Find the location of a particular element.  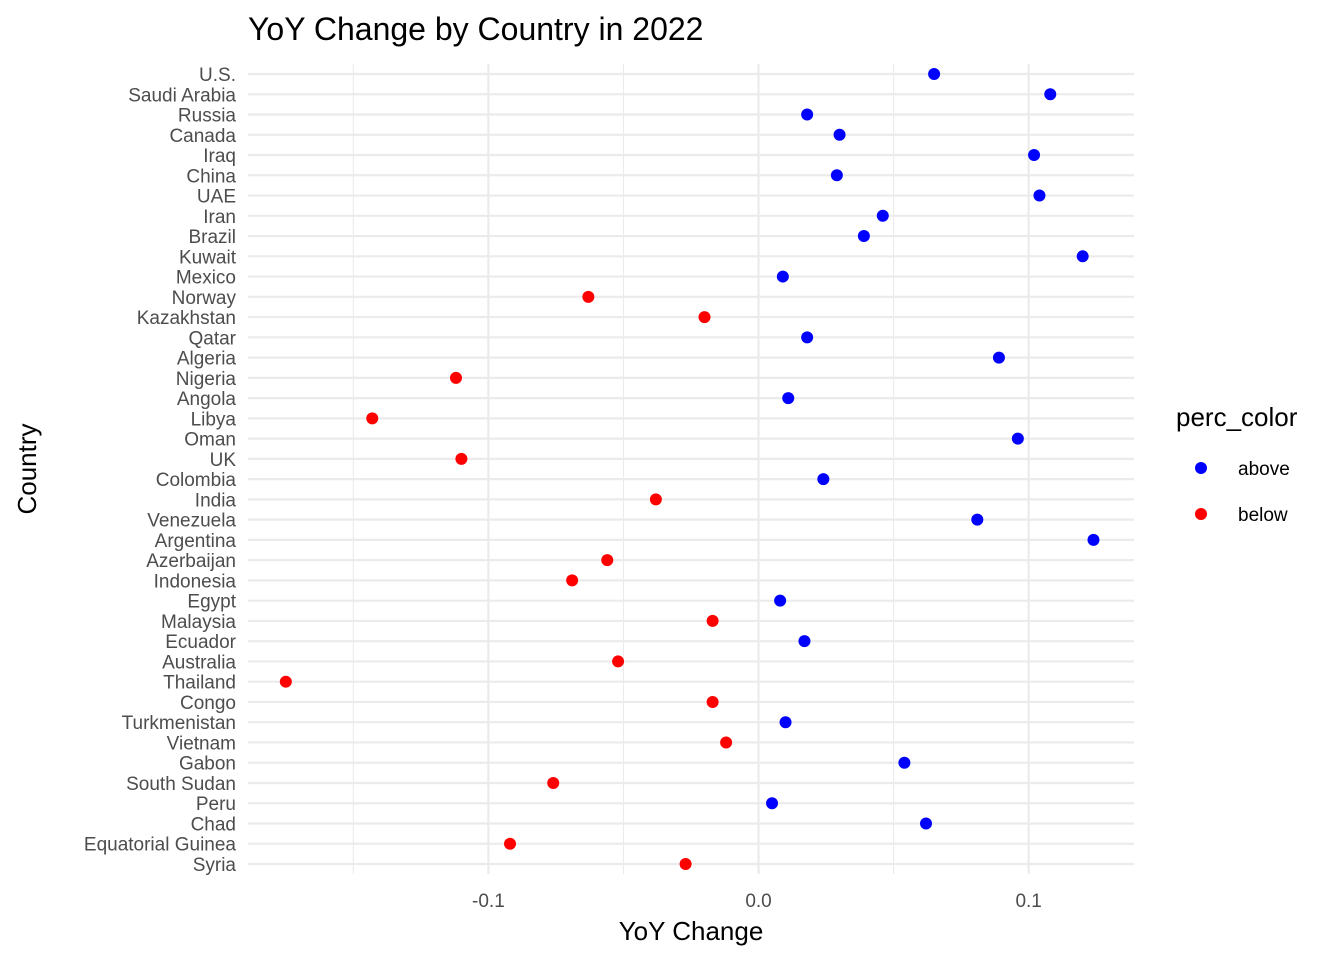

y-tick-label: Syria is located at coordinates (215, 865).